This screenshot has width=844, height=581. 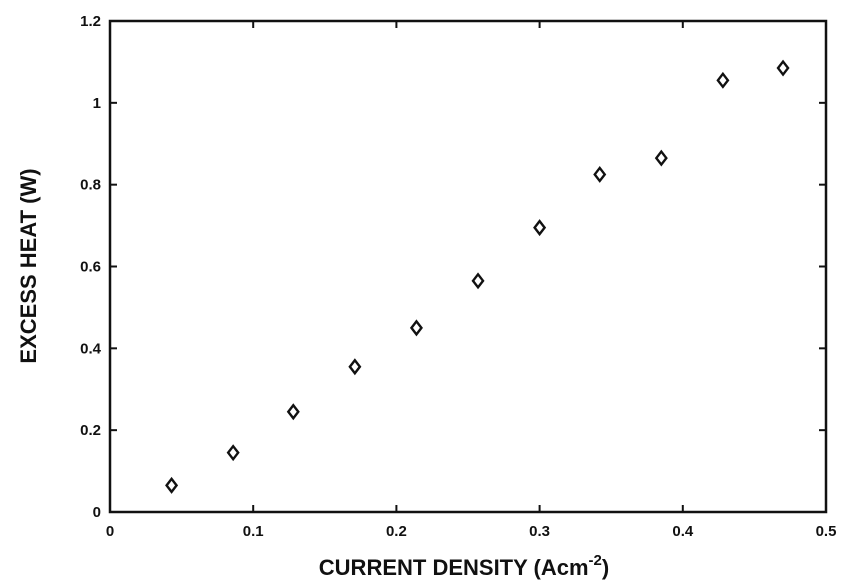 I want to click on x-tick-label: 0.5, so click(x=826, y=531).